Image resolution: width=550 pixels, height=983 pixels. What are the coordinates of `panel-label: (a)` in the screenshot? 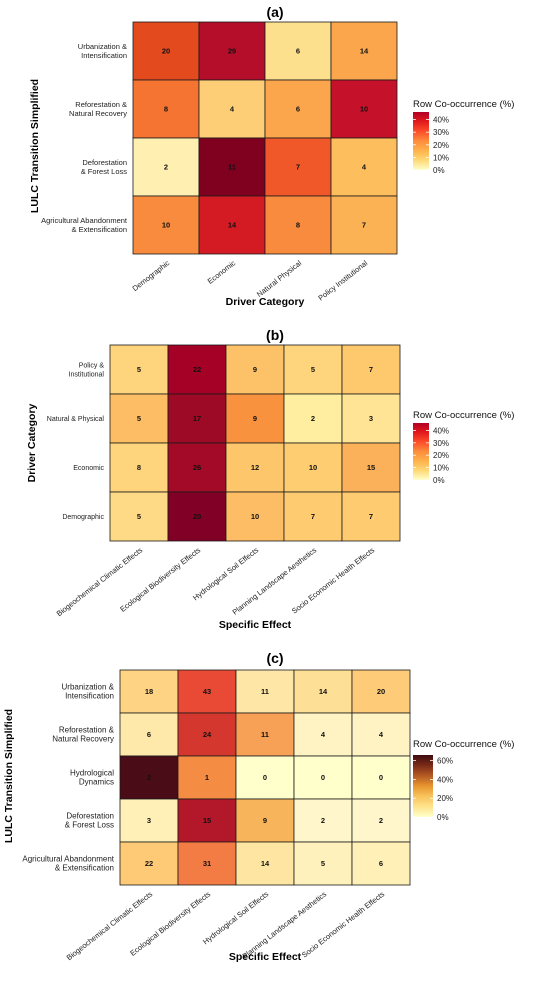 It's located at (274, 12).